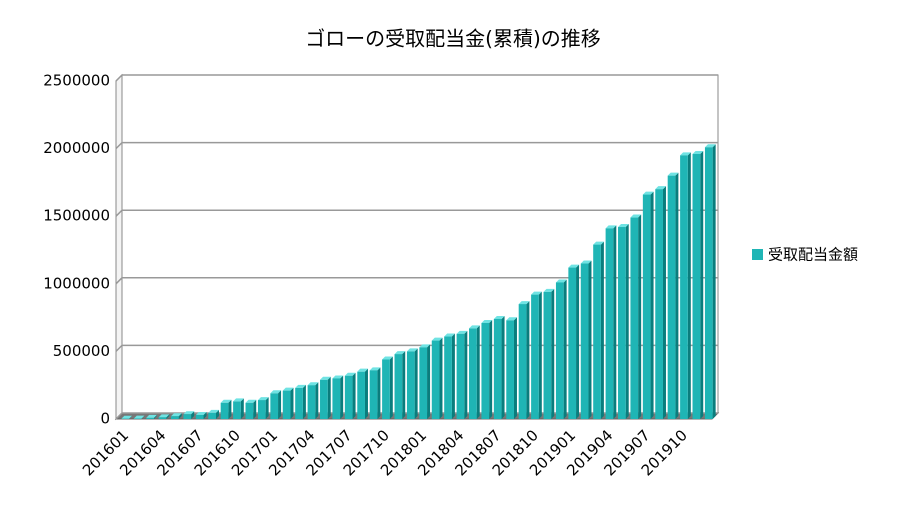  Describe the element at coordinates (813, 255) in the screenshot. I see `legend-label: 受取配当金額` at that location.